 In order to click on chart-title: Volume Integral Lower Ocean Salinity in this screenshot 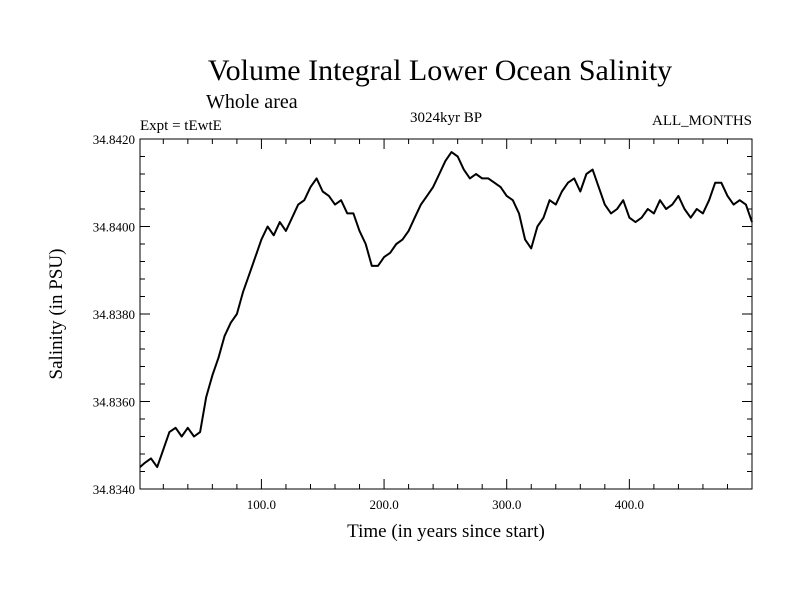, I will do `click(440, 70)`.